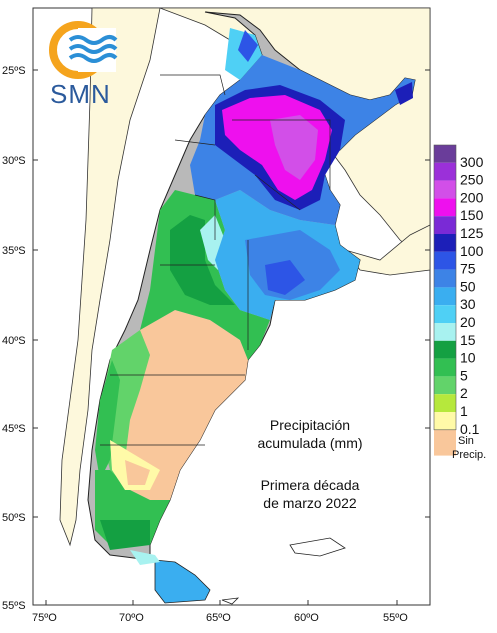 This screenshot has height=633, width=497. Describe the element at coordinates (472, 180) in the screenshot. I see `legend-label-250: 250` at that location.